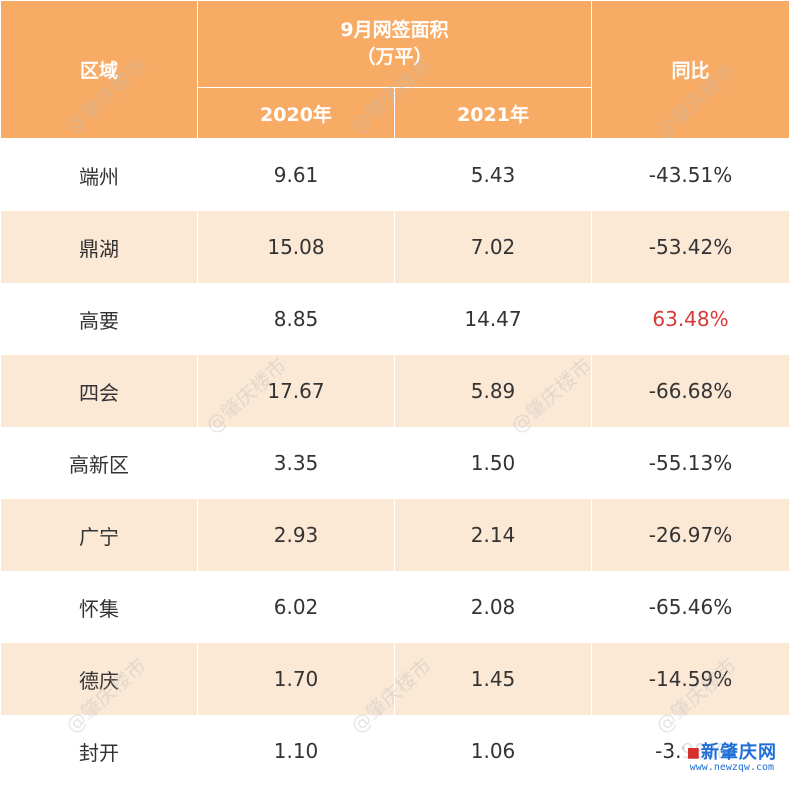 The image size is (789, 787). What do you see at coordinates (296, 463) in the screenshot?
I see `cell-2020: 3.35` at bounding box center [296, 463].